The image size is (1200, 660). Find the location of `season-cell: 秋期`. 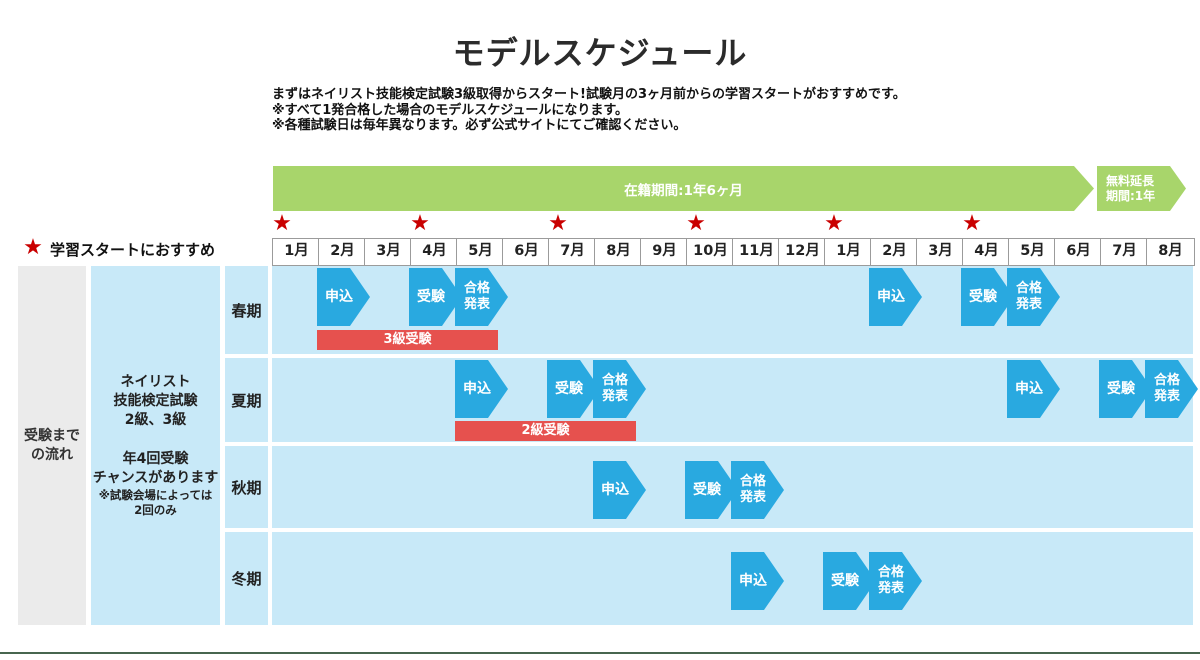

season-cell: 秋期 is located at coordinates (246, 487).